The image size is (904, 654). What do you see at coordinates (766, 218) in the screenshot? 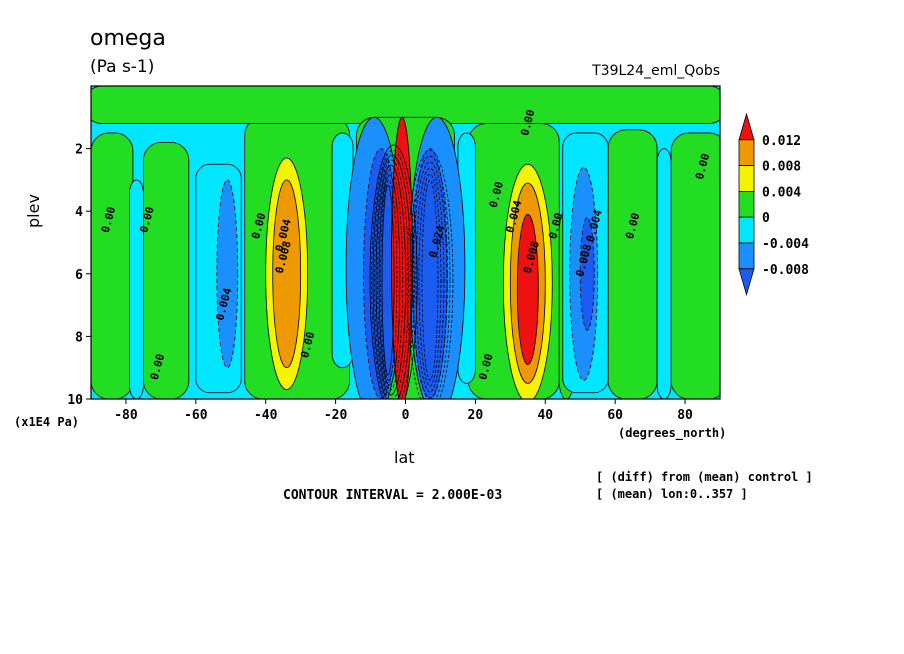
I see `colorbar-label: 0` at bounding box center [766, 218].